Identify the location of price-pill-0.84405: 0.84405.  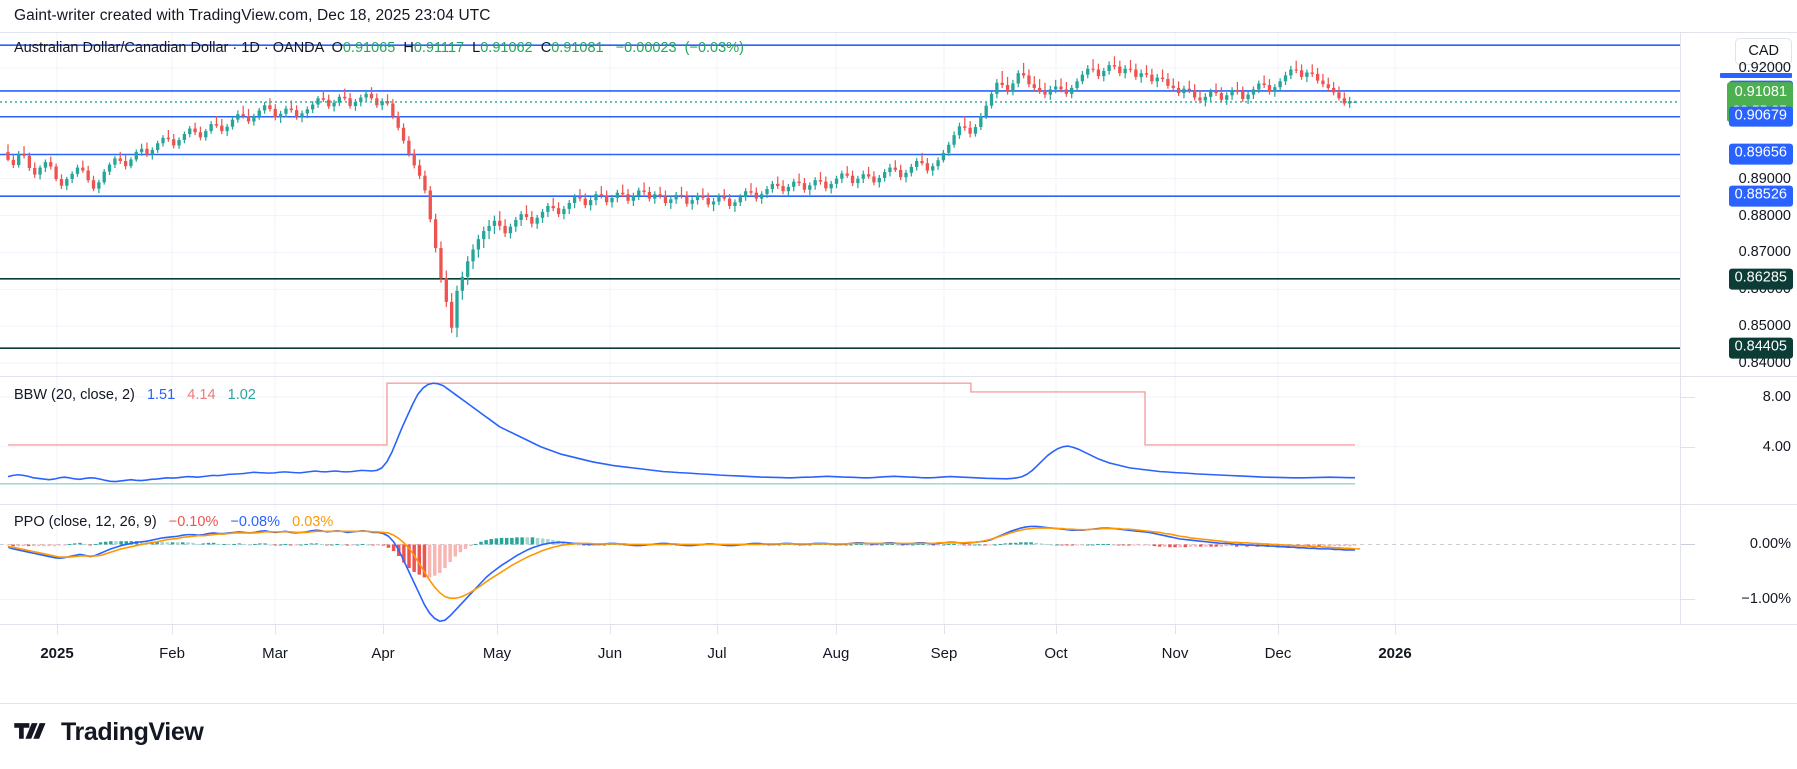
(1760, 348).